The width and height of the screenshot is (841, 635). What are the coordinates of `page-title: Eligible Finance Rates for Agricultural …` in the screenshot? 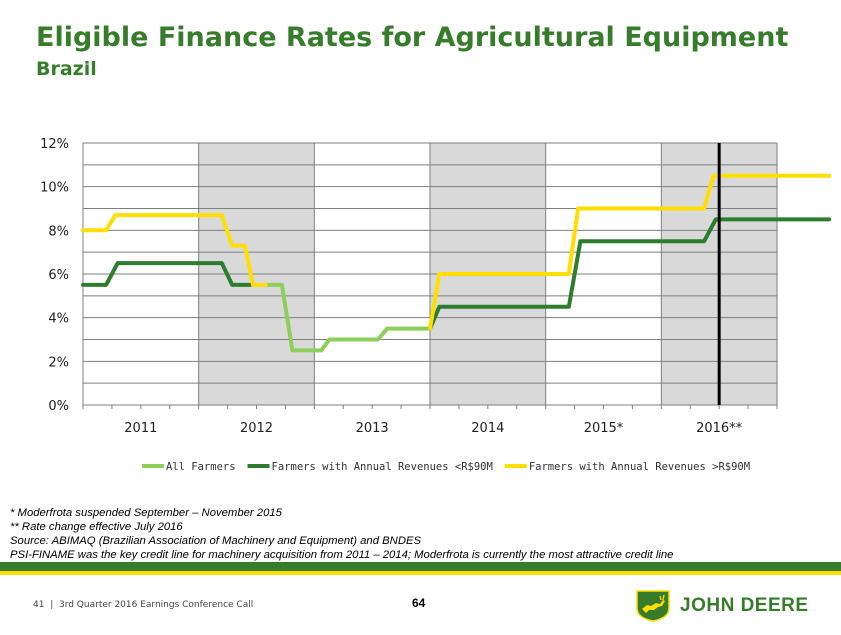 It's located at (412, 37).